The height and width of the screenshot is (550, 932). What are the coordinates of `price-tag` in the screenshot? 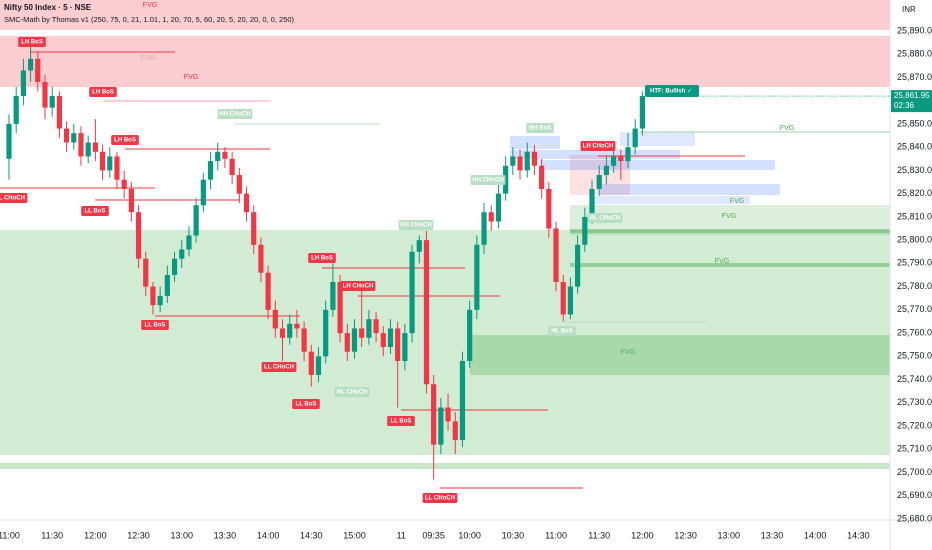 It's located at (911, 101).